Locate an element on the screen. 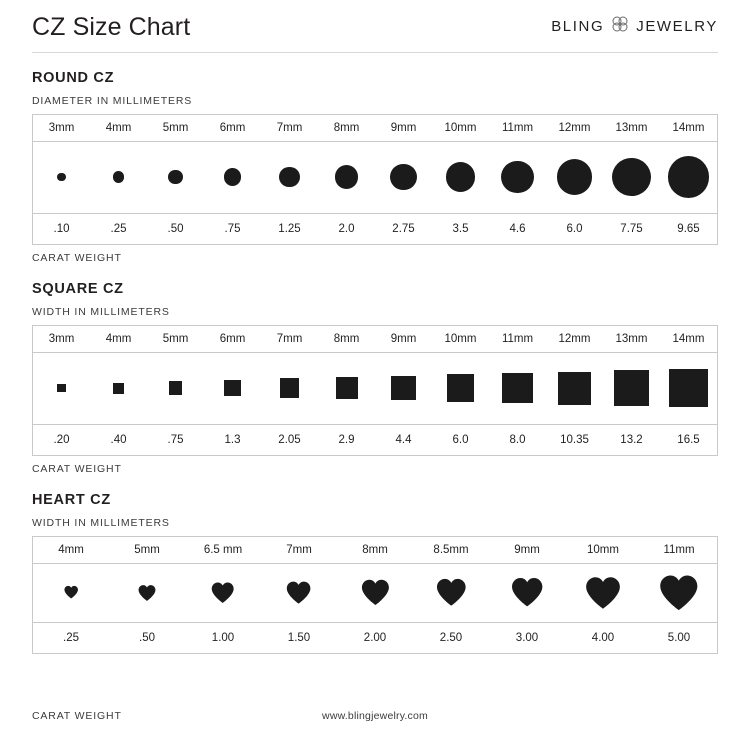 This screenshot has width=750, height=750. shape-row is located at coordinates (375, 177).